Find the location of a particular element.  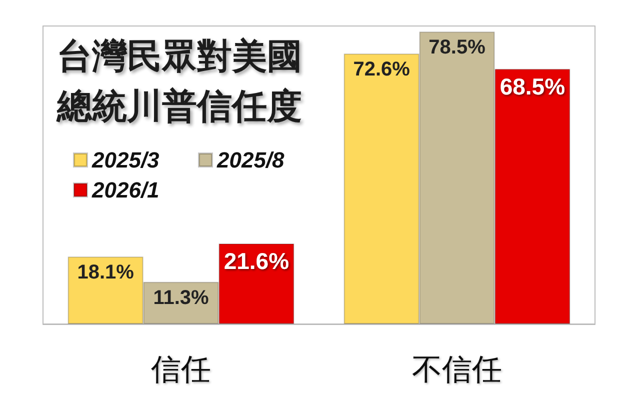

legend-label: 2025/8 is located at coordinates (251, 160).